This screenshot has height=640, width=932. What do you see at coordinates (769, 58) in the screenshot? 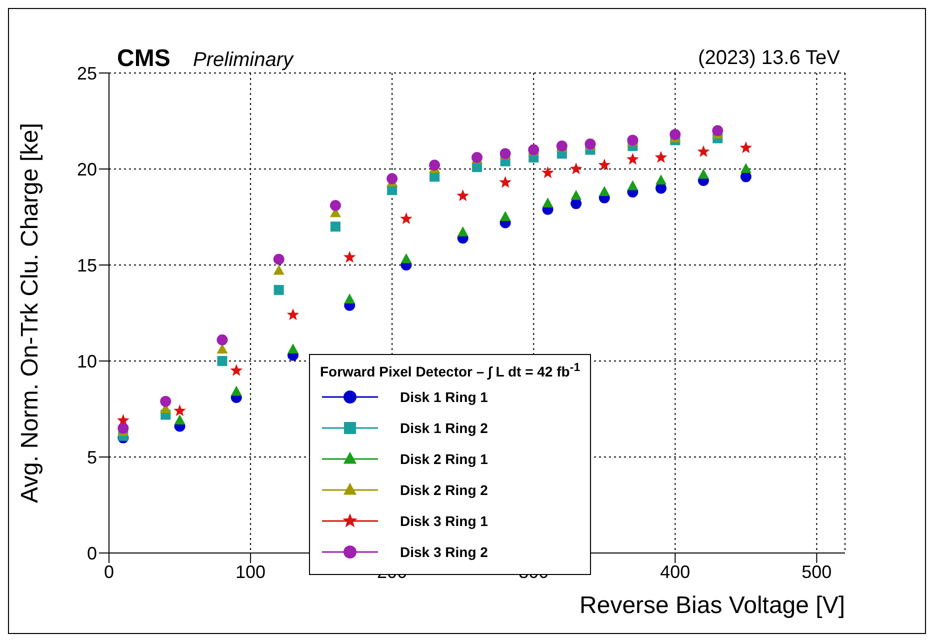
I see `text: (2023) 13.6 TeV` at bounding box center [769, 58].